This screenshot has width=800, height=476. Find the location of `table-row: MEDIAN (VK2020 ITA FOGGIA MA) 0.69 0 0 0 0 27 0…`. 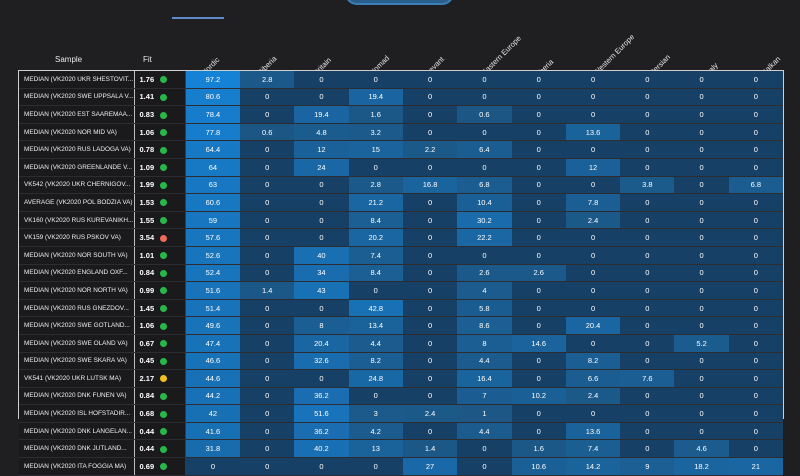

table-row: MEDIAN (VK2020 ITA FOGGIA MA) 0.69 0 0 0 0 27 0… is located at coordinates (401, 466).